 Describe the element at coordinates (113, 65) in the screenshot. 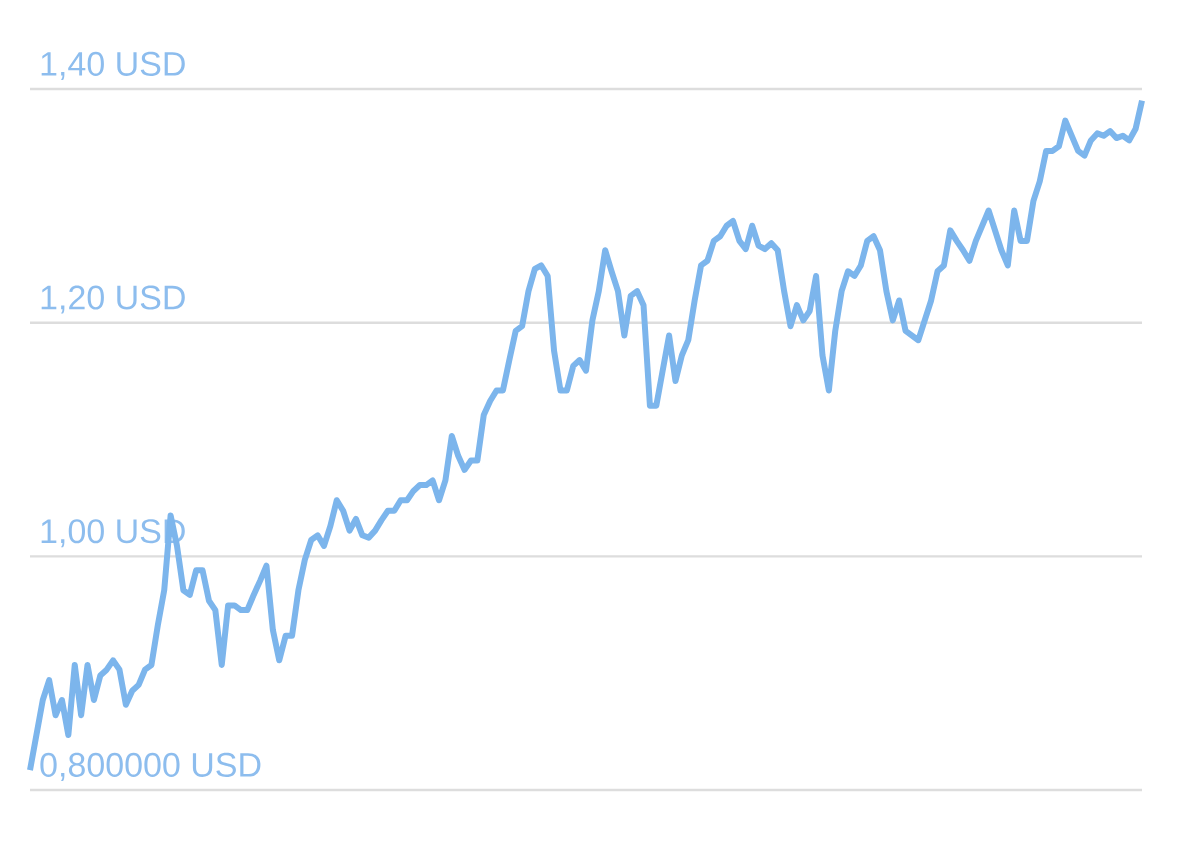

I see `y-tick-label: 1,40 USD` at that location.